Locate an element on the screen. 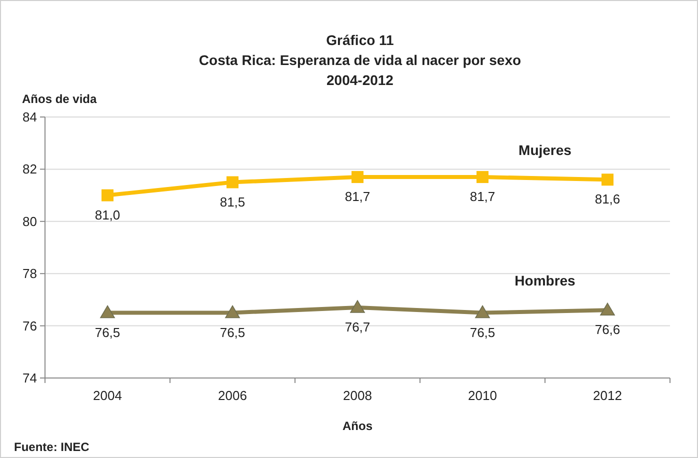 Image resolution: width=698 pixels, height=458 pixels. y-tick-label: 74 is located at coordinates (29, 378).